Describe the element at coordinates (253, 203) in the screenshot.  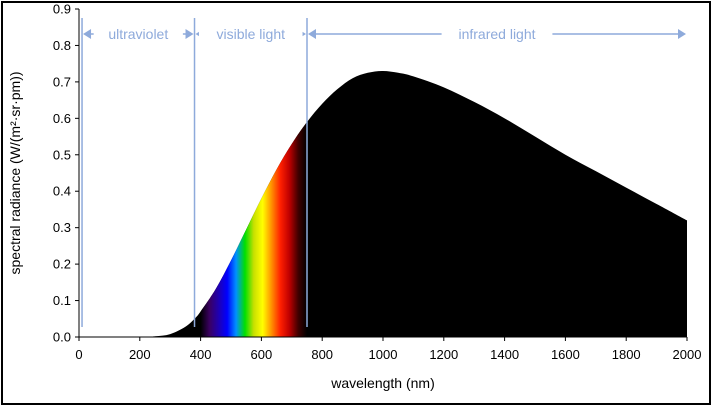
I see `visible-spectrum-fill` at that location.